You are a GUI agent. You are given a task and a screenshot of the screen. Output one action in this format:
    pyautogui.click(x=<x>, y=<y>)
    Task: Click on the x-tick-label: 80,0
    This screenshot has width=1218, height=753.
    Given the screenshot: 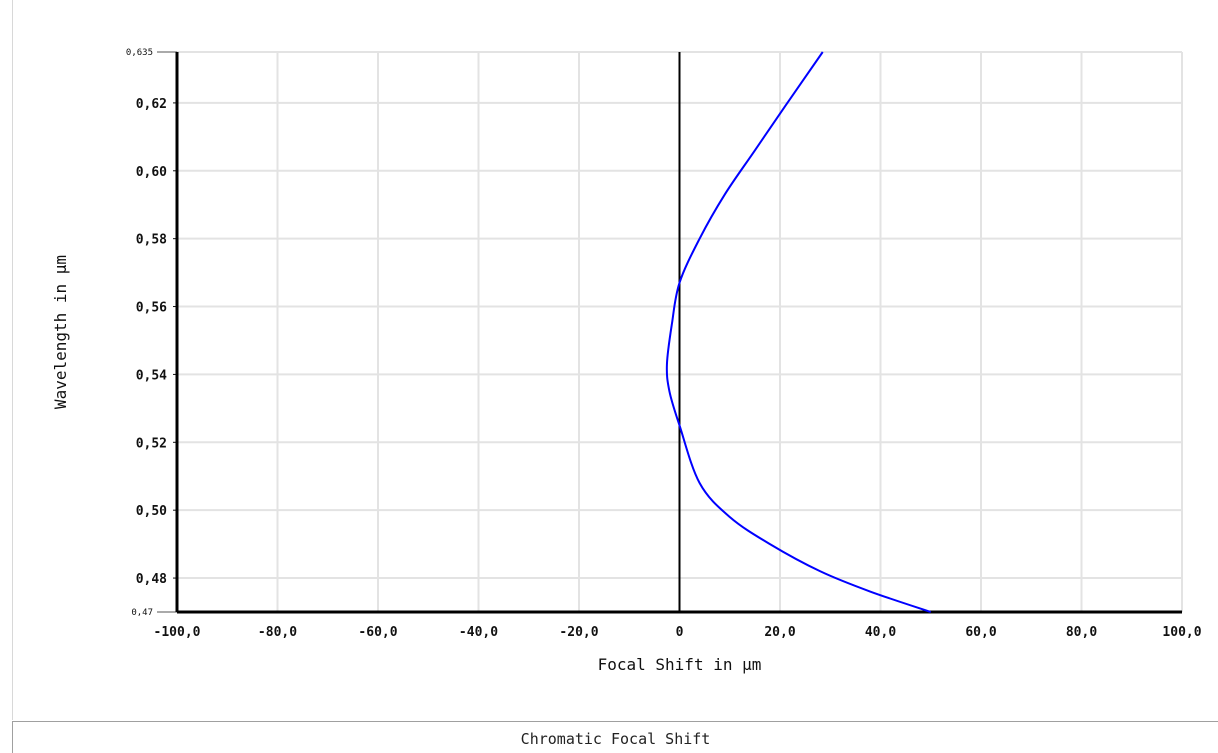 What is the action you would take?
    pyautogui.click(x=1081, y=632)
    